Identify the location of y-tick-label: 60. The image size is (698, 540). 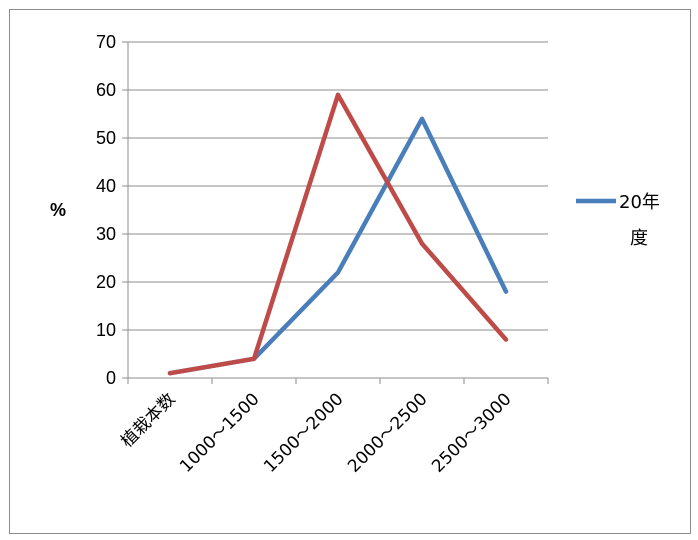
(106, 90).